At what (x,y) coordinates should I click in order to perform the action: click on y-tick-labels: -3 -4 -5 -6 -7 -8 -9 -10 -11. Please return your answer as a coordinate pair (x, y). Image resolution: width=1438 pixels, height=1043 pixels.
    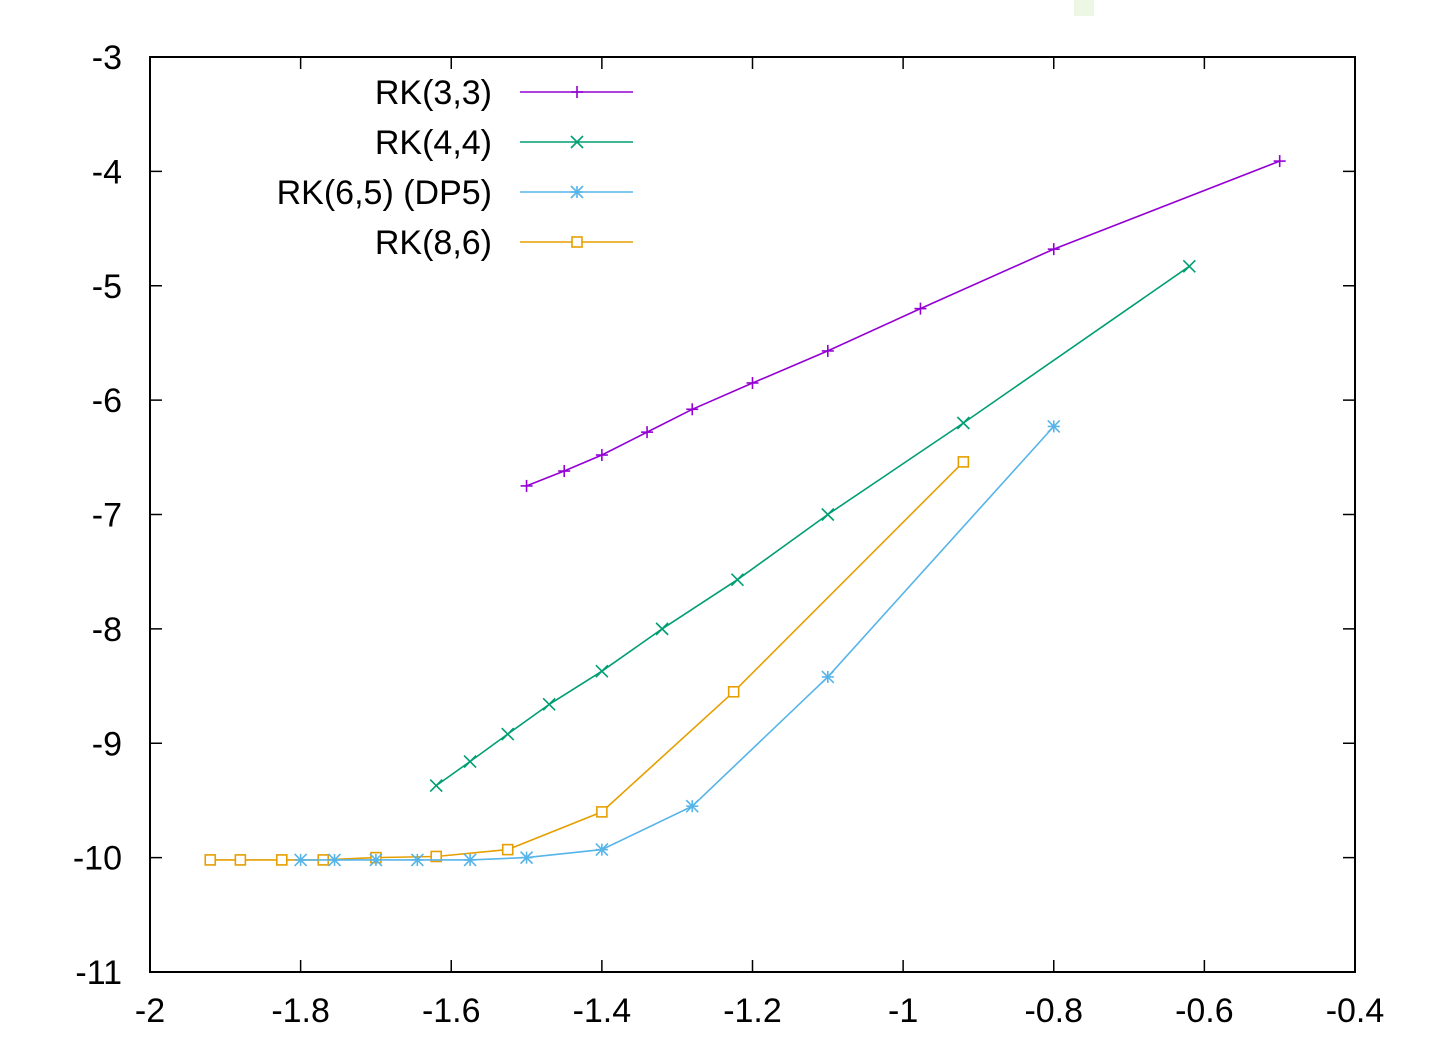
    Looking at the image, I should click on (97, 515).